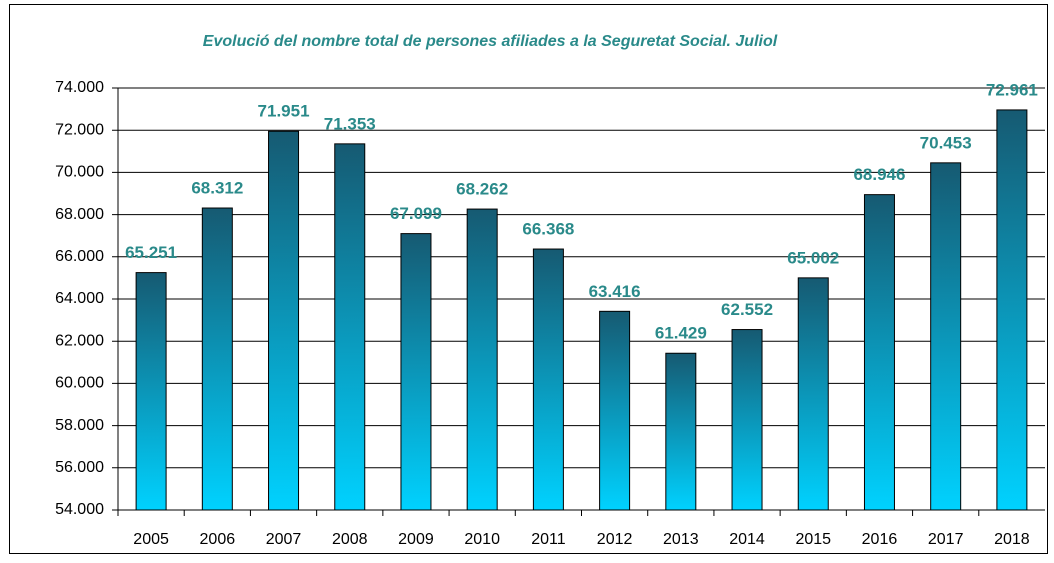  I want to click on x-tick-label: 2007, so click(284, 539).